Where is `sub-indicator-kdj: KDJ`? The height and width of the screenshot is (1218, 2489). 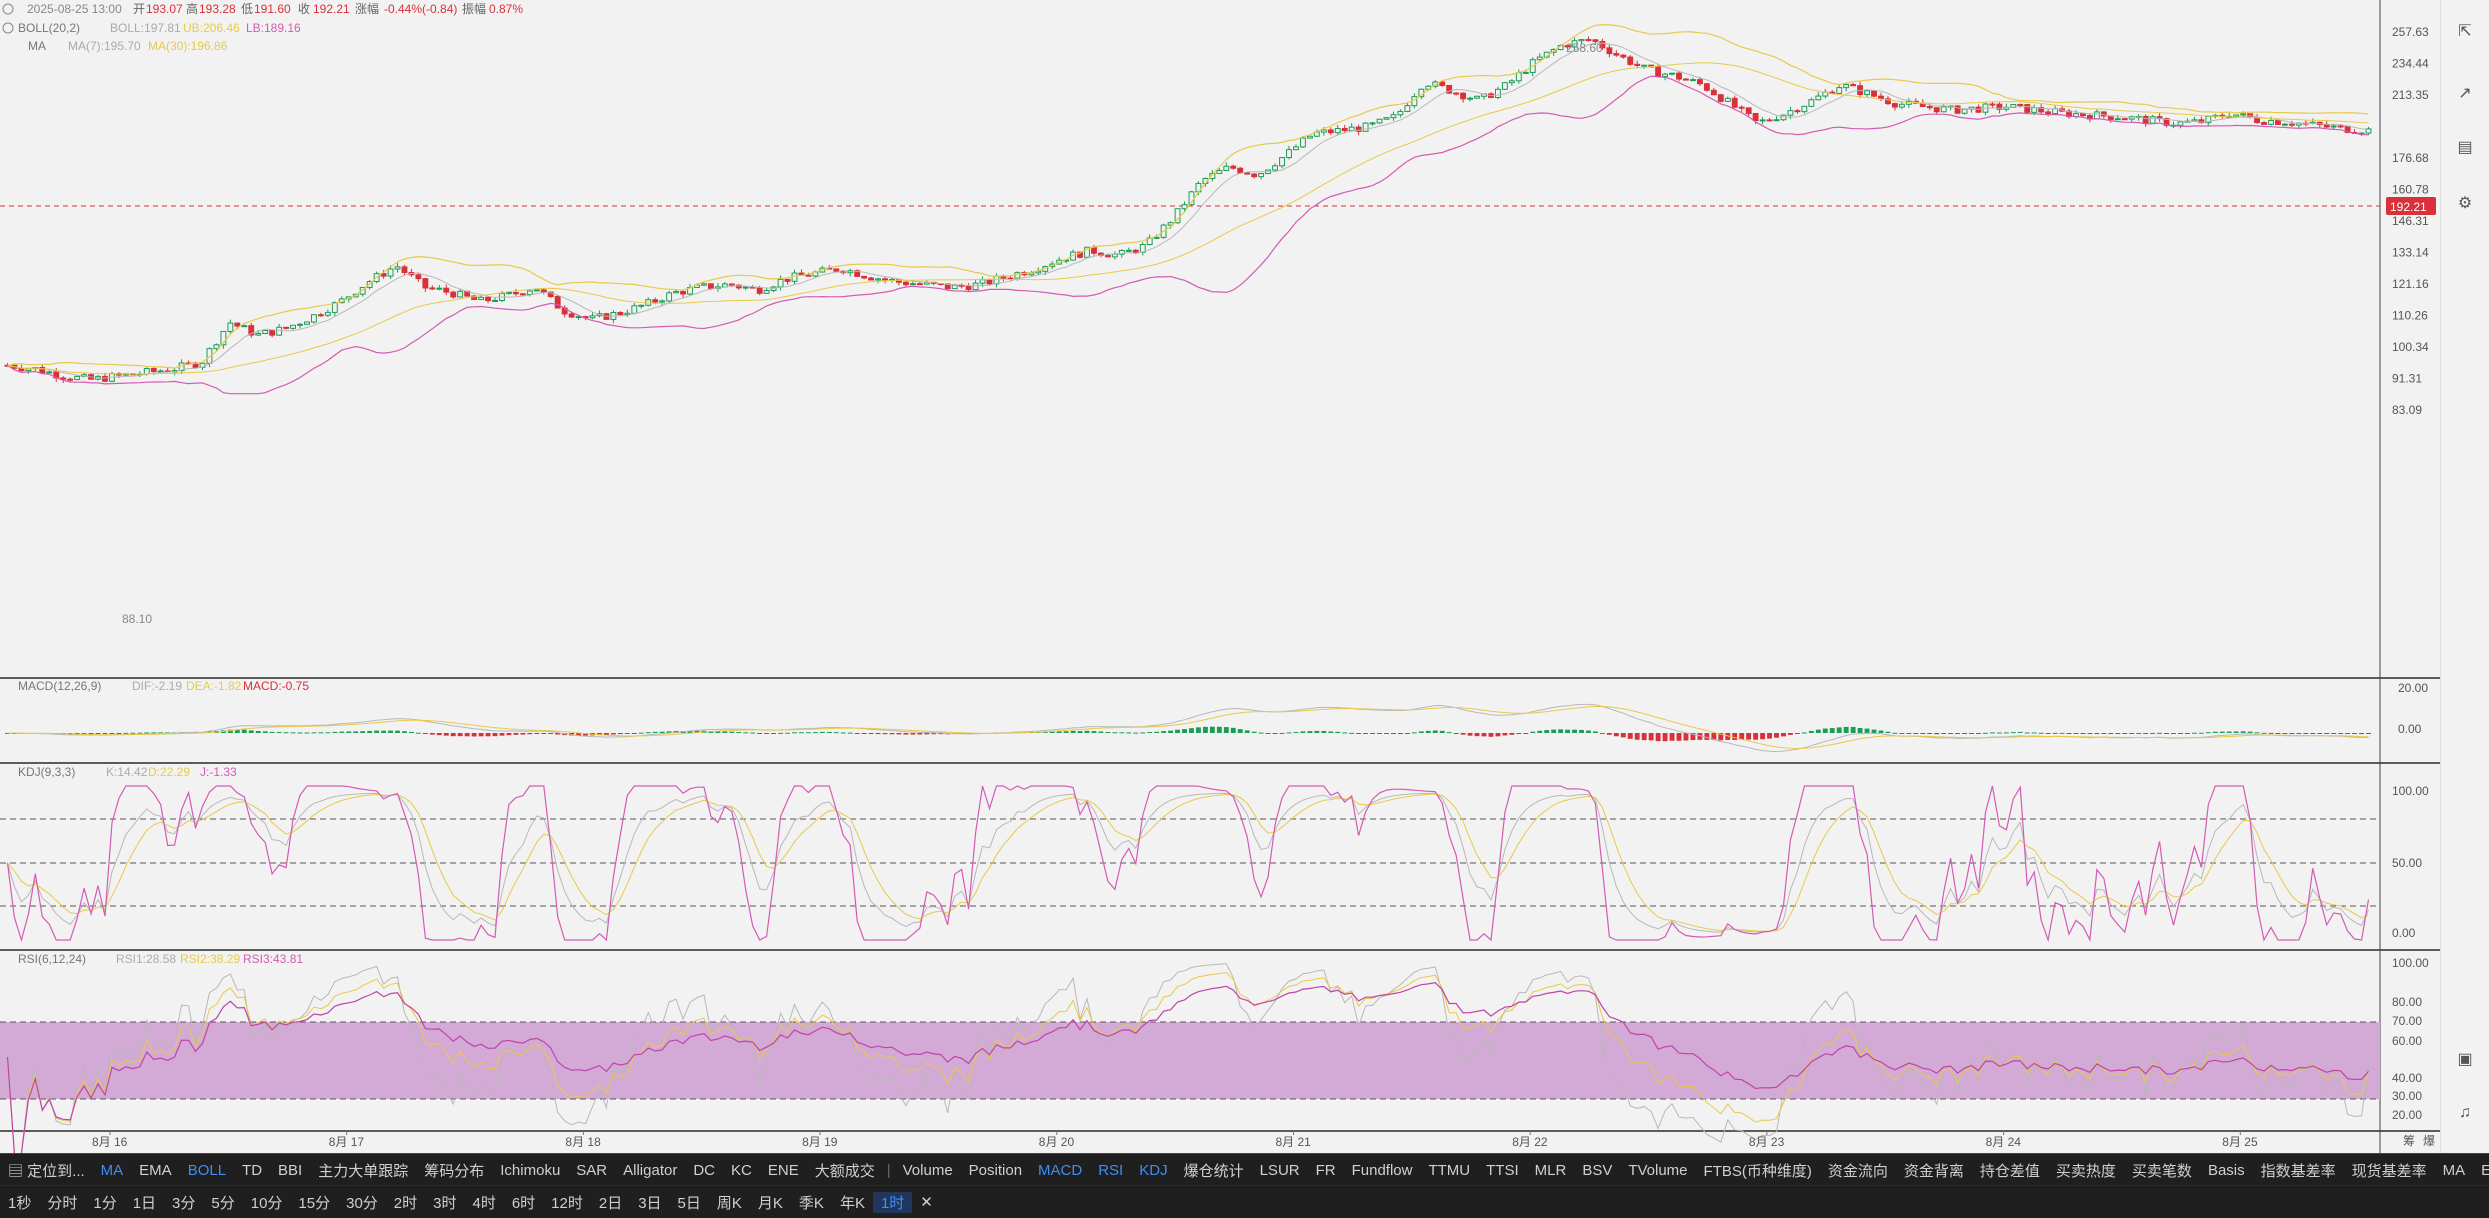 sub-indicator-kdj: KDJ is located at coordinates (1153, 1170).